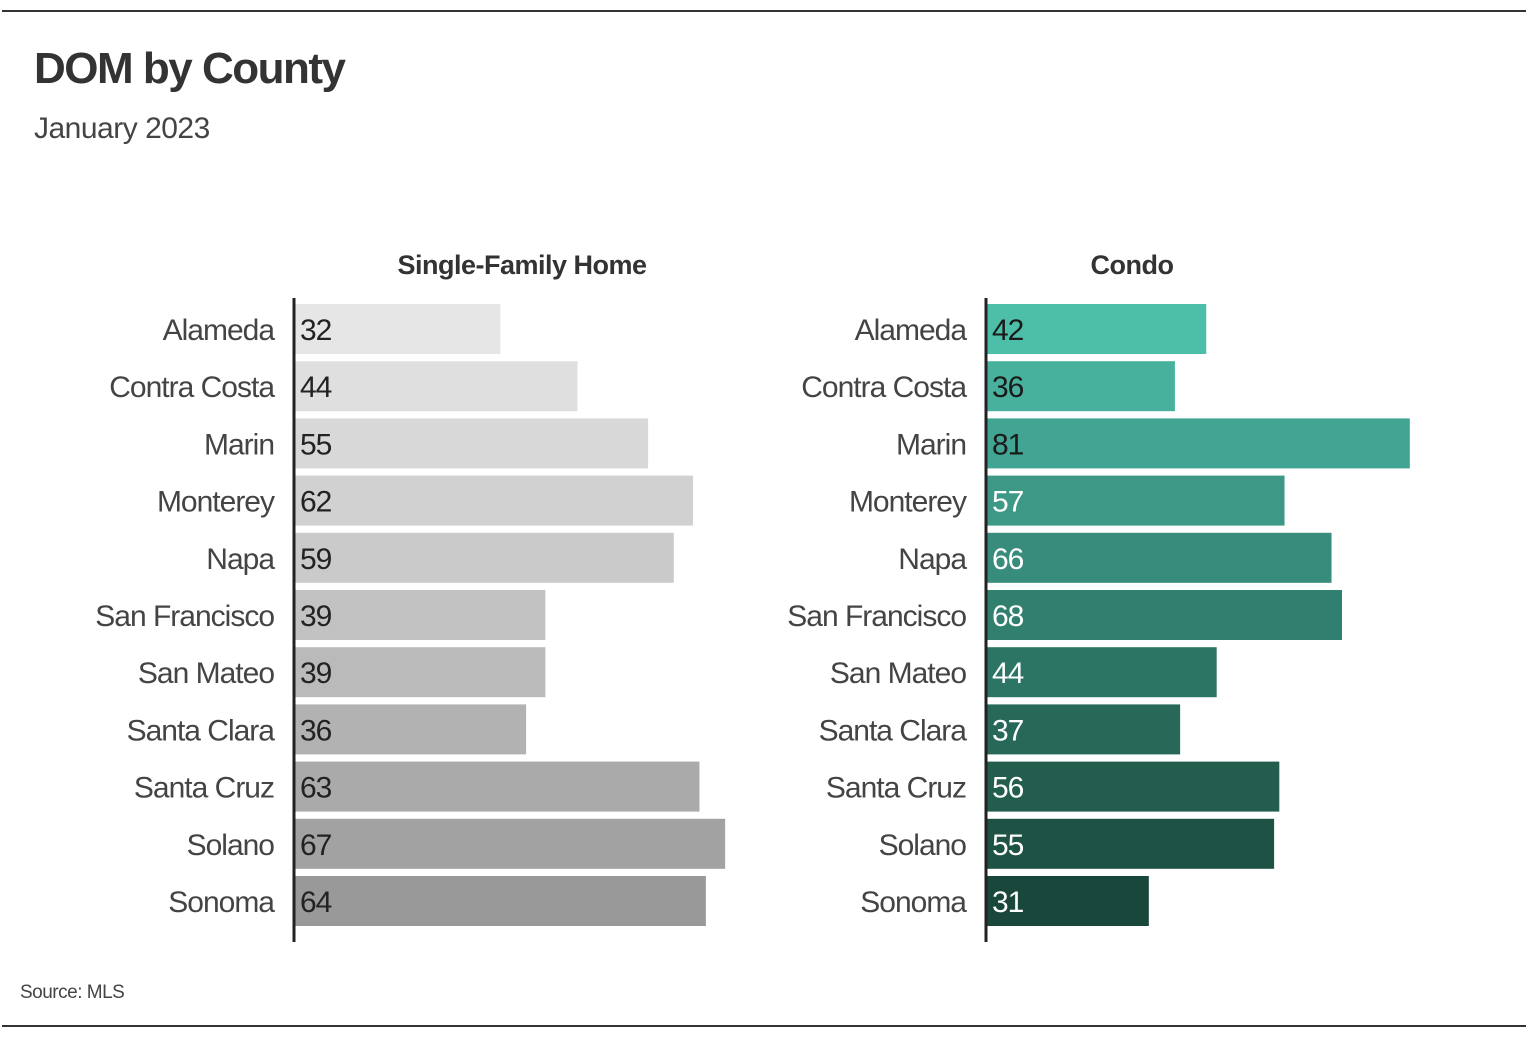 The height and width of the screenshot is (1038, 1536). Describe the element at coordinates (522, 265) in the screenshot. I see `panel-title-single-family-home: Single-Family Home` at that location.